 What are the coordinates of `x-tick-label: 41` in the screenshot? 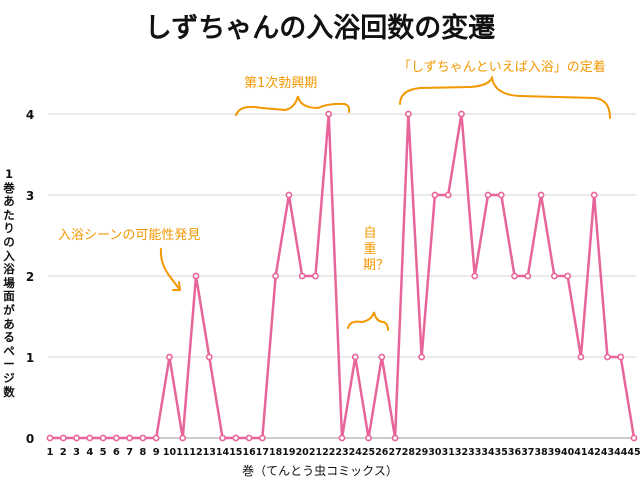 It's located at (580, 452).